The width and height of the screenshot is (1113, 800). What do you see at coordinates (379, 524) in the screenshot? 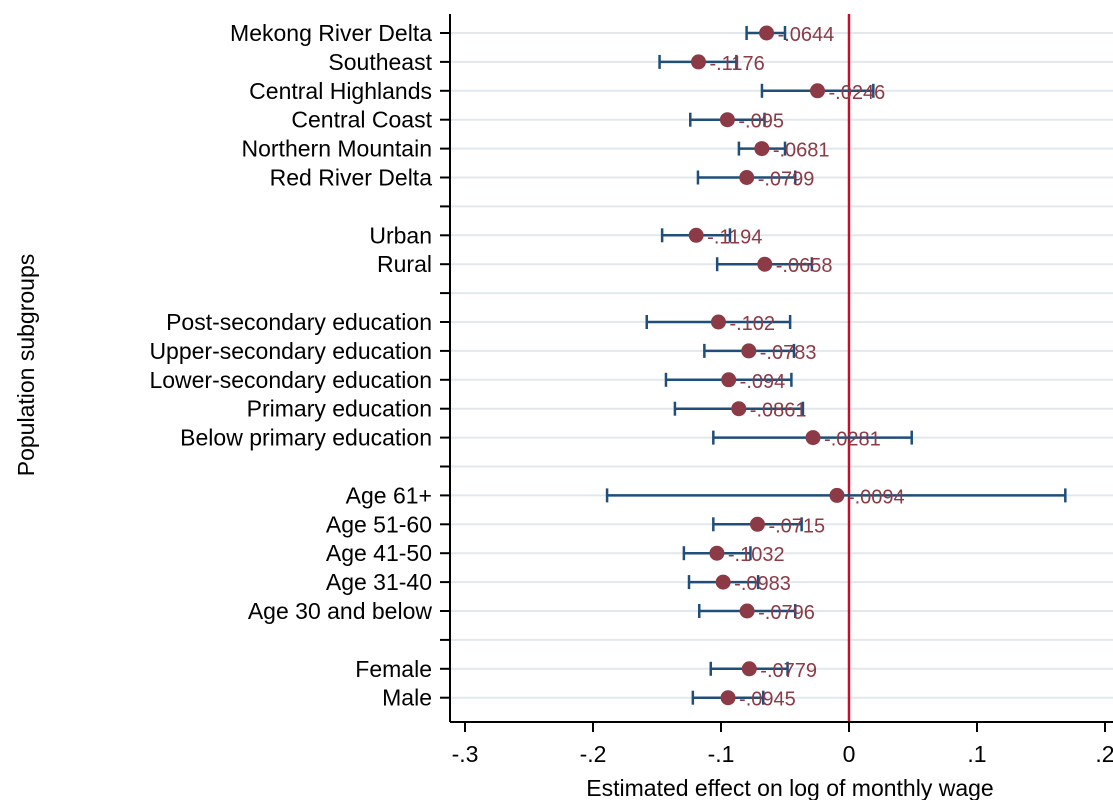
I see `row-label: Age 51-60` at bounding box center [379, 524].